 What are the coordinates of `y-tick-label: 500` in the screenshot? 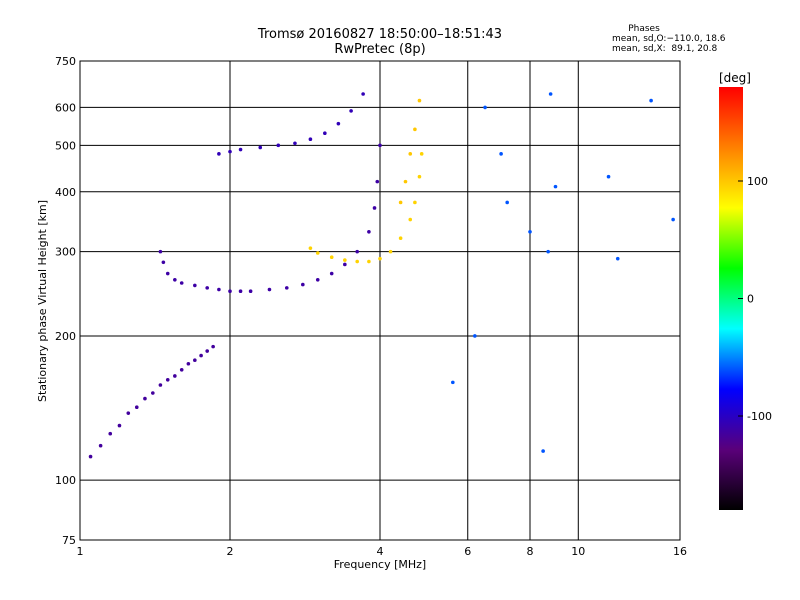 It's located at (65, 145).